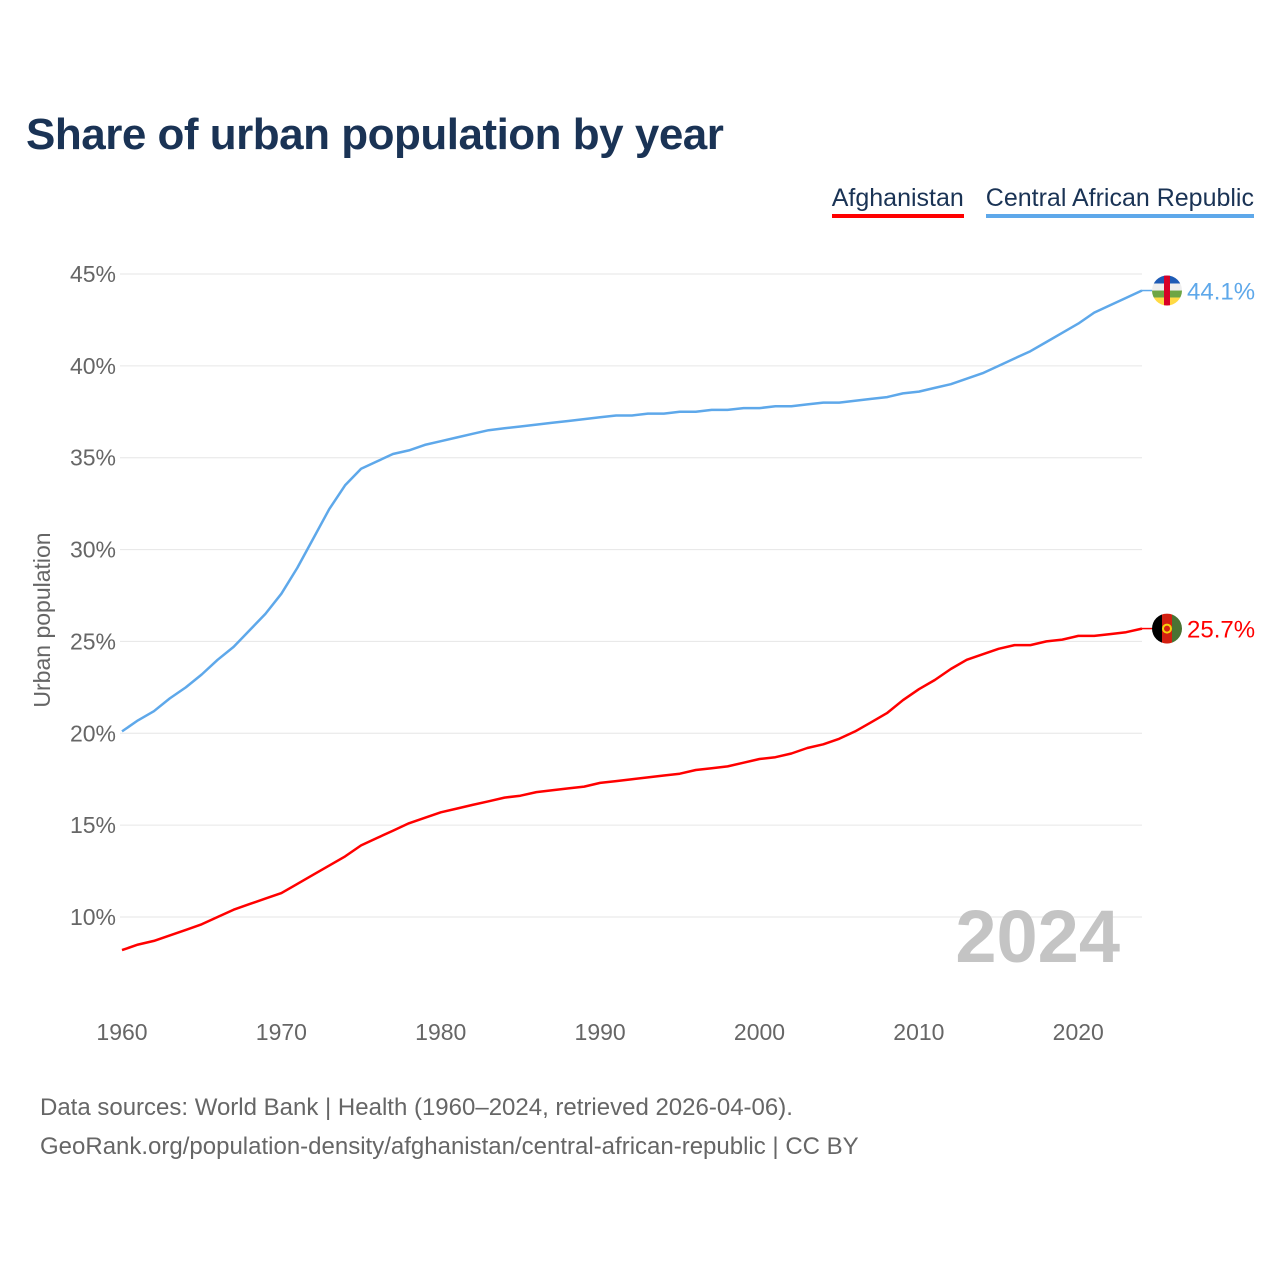 This screenshot has width=1280, height=1280. Describe the element at coordinates (93, 917) in the screenshot. I see `y-tick-label: 10%` at that location.